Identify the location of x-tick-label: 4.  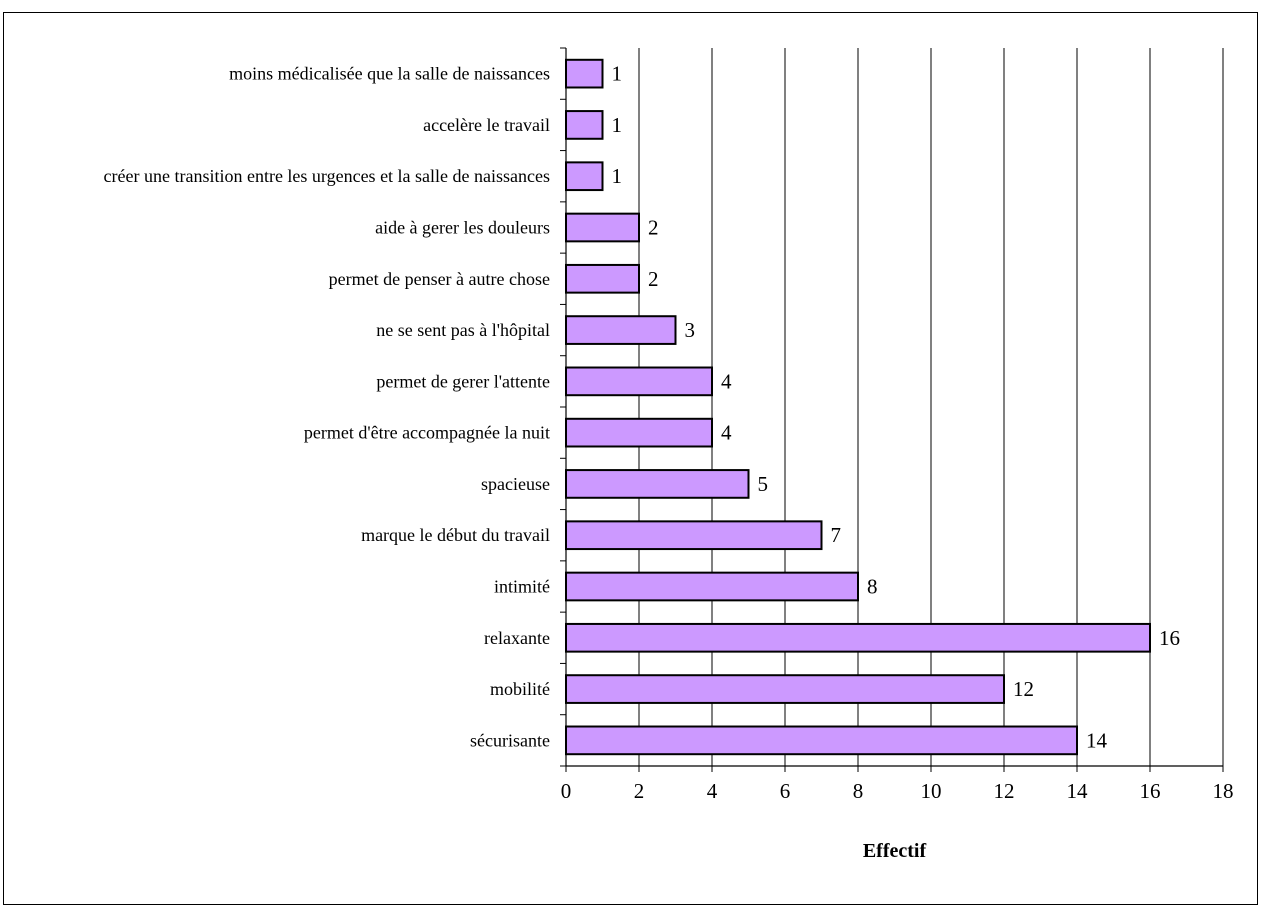
(712, 791).